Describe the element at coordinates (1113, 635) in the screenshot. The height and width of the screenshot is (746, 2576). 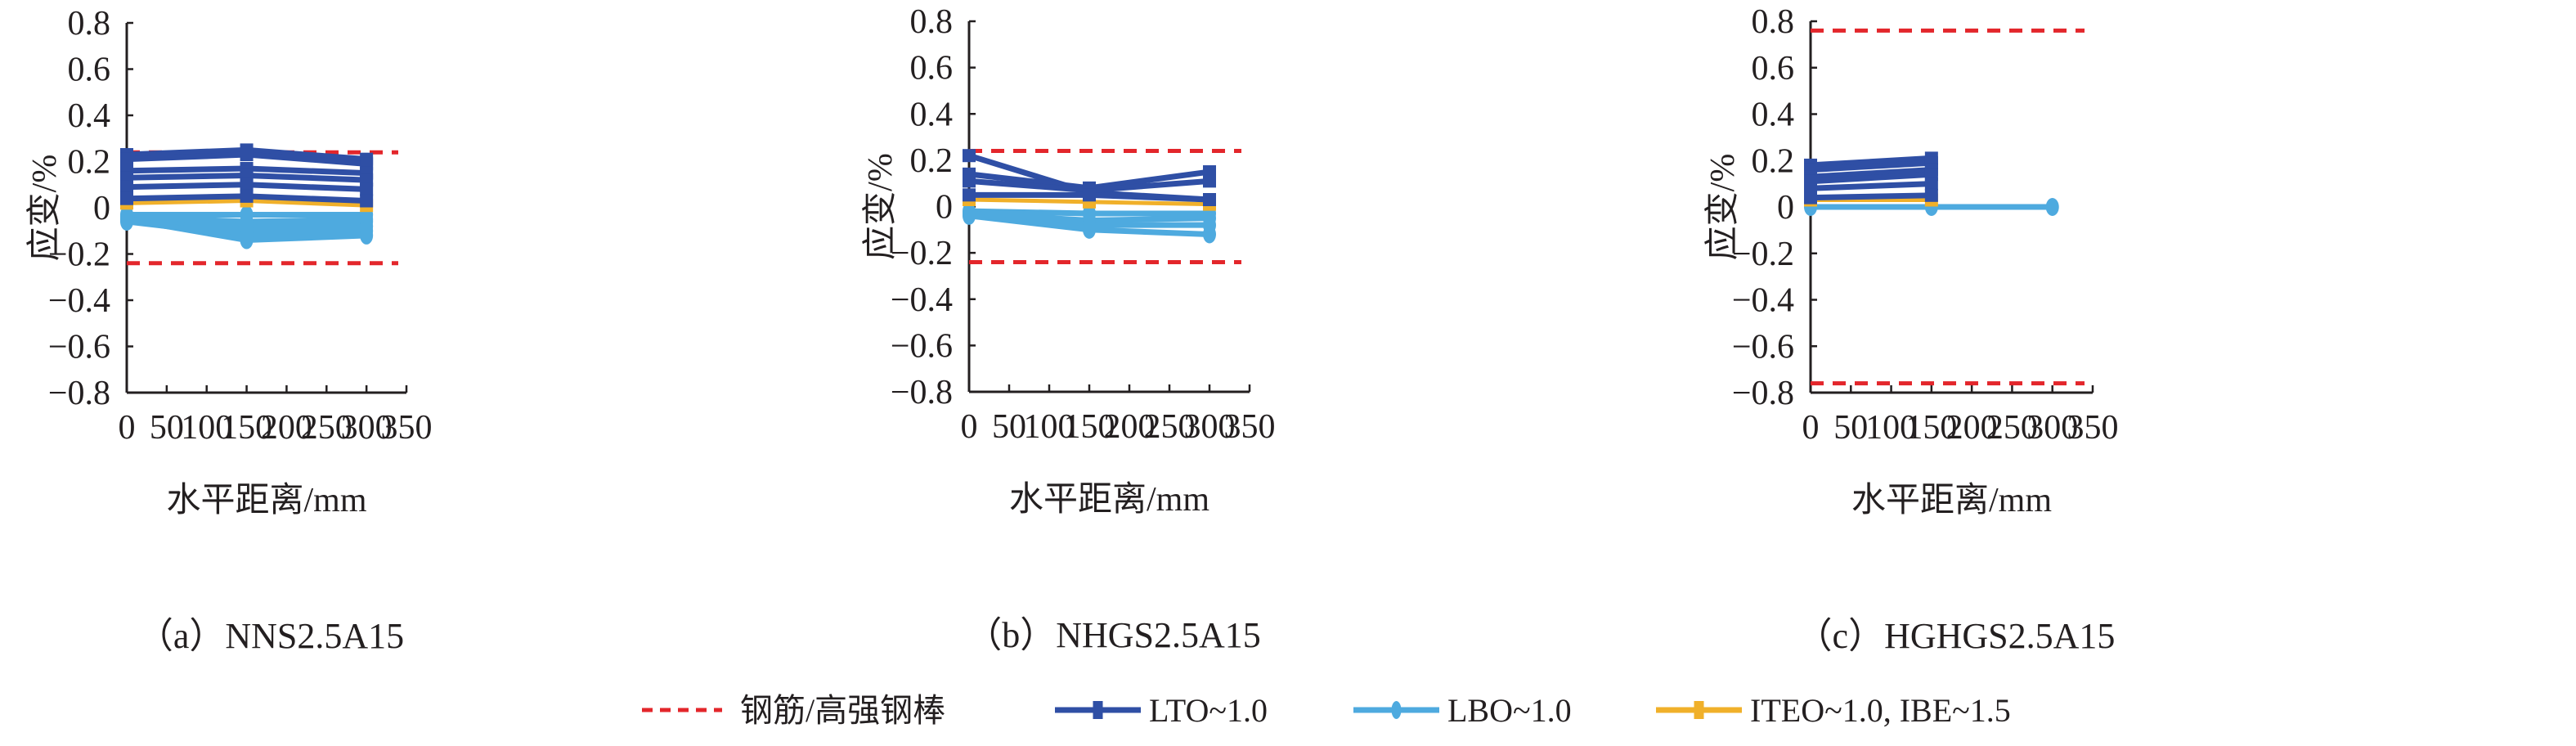
I see `chart-caption: （b）NHGS2.5A15` at that location.